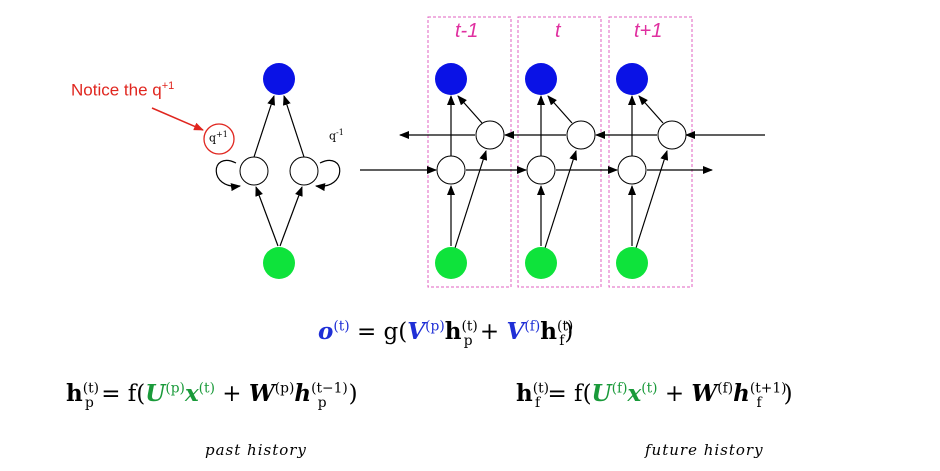  I want to click on hidden-node-past, so click(254, 171).